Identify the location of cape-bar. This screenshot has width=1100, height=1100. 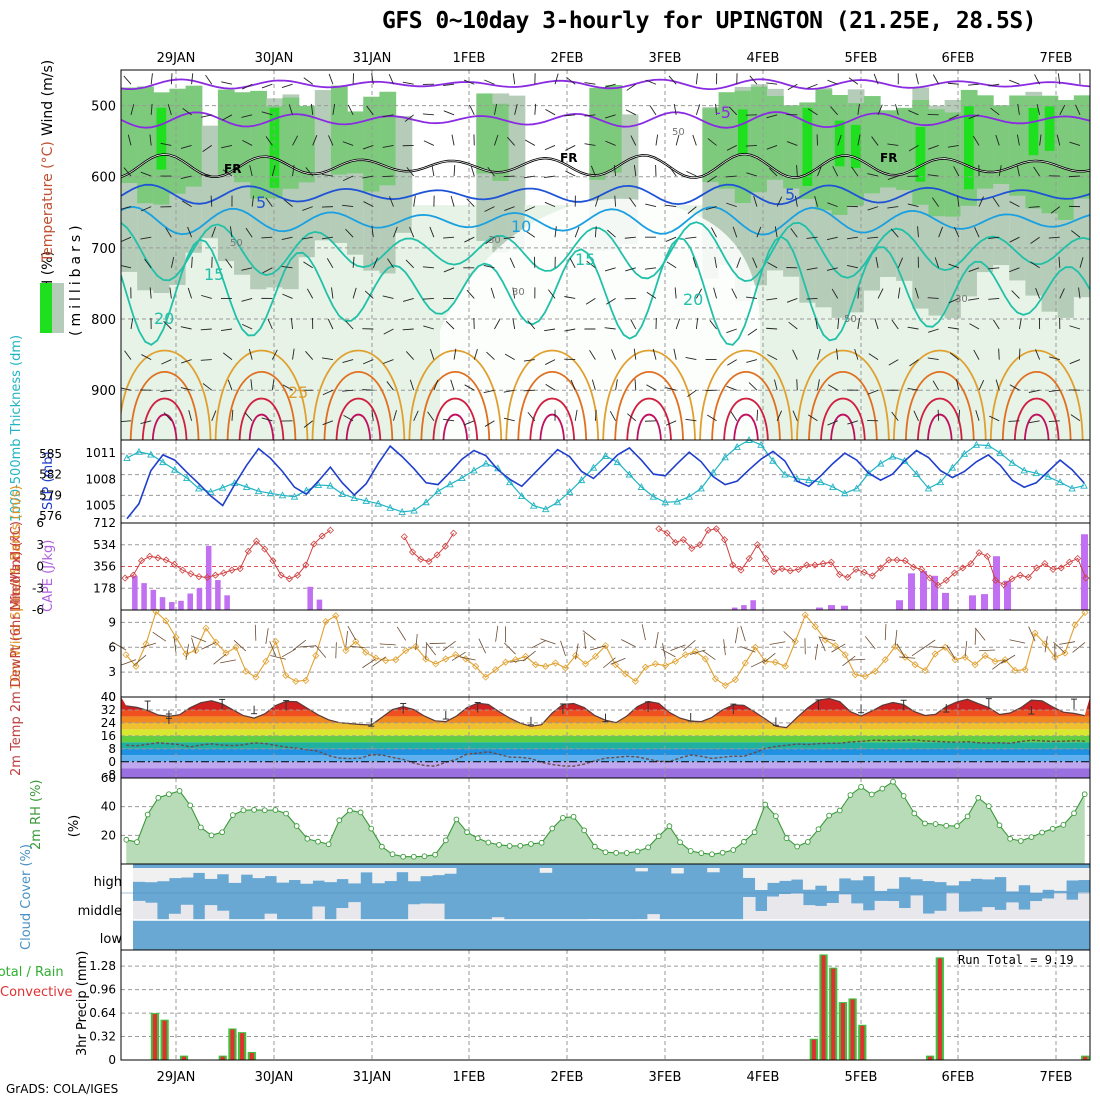
(218, 595).